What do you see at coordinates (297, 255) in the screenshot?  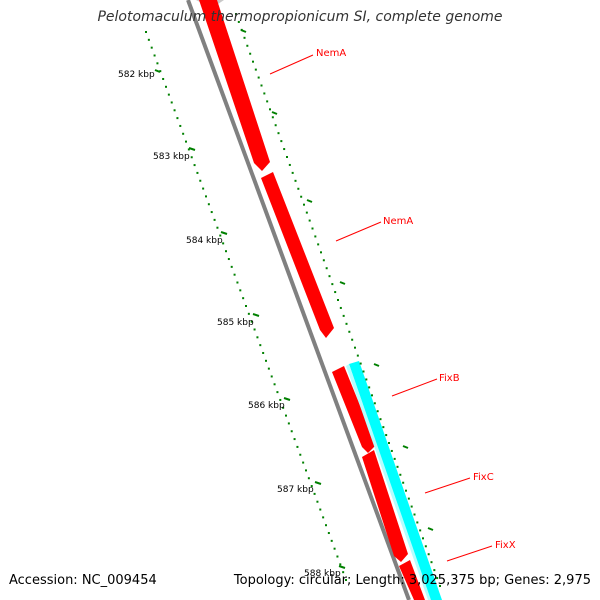 I see `gene-nema-2-arrow` at bounding box center [297, 255].